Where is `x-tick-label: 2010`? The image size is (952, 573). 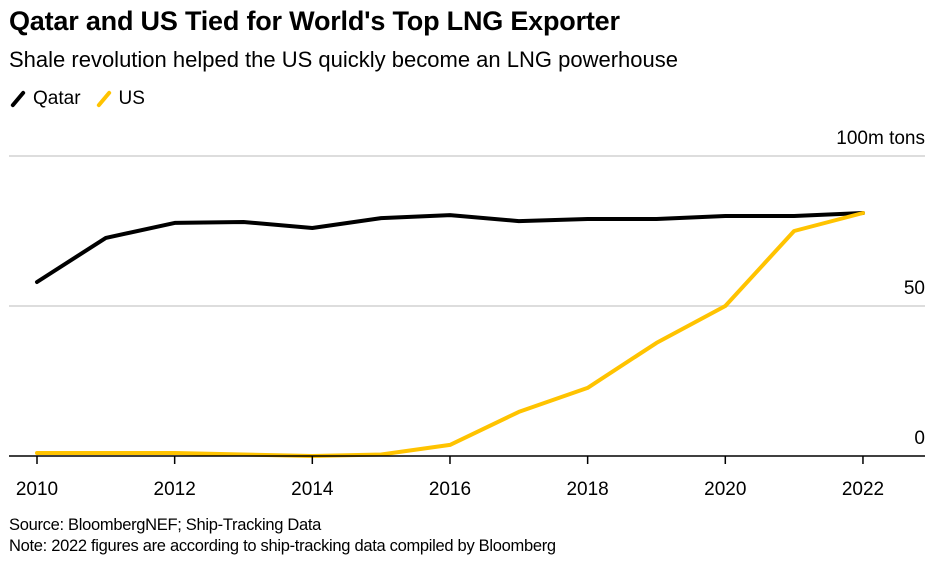
x-tick-label: 2010 is located at coordinates (37, 489).